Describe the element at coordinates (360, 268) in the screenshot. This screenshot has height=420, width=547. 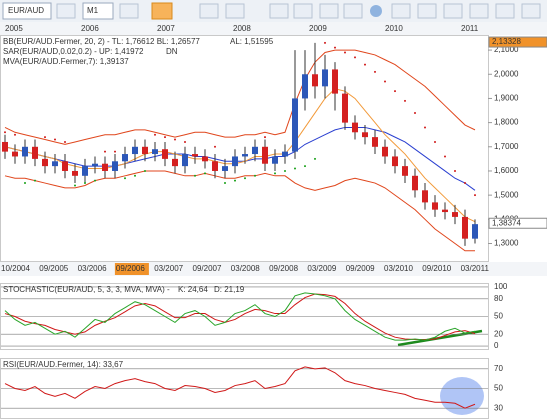
I see `x-tick-label: 09/2009` at that location.